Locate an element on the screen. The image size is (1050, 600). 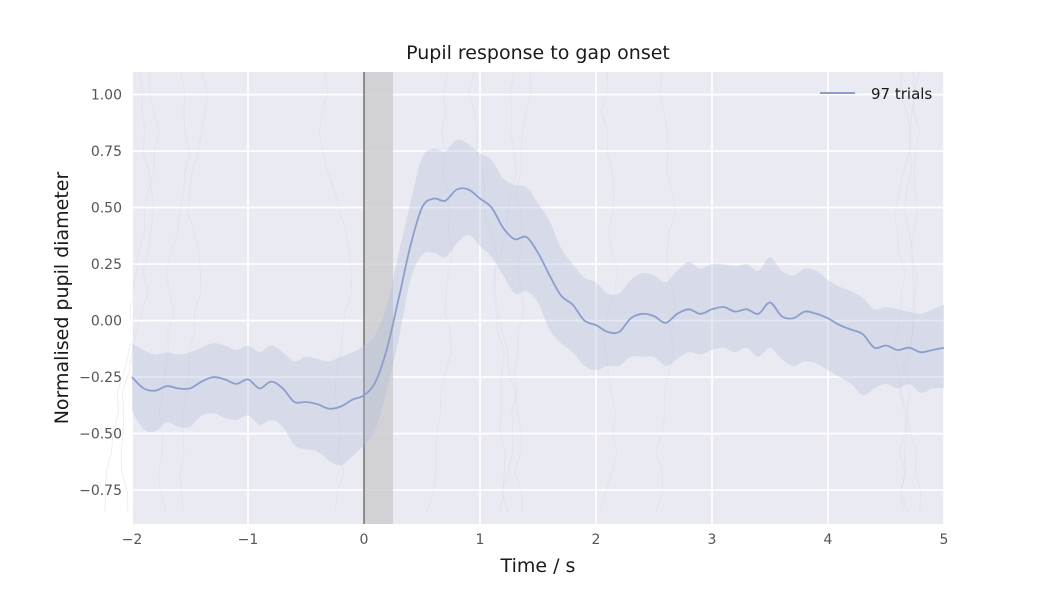
event-shade-region is located at coordinates (378, 298).